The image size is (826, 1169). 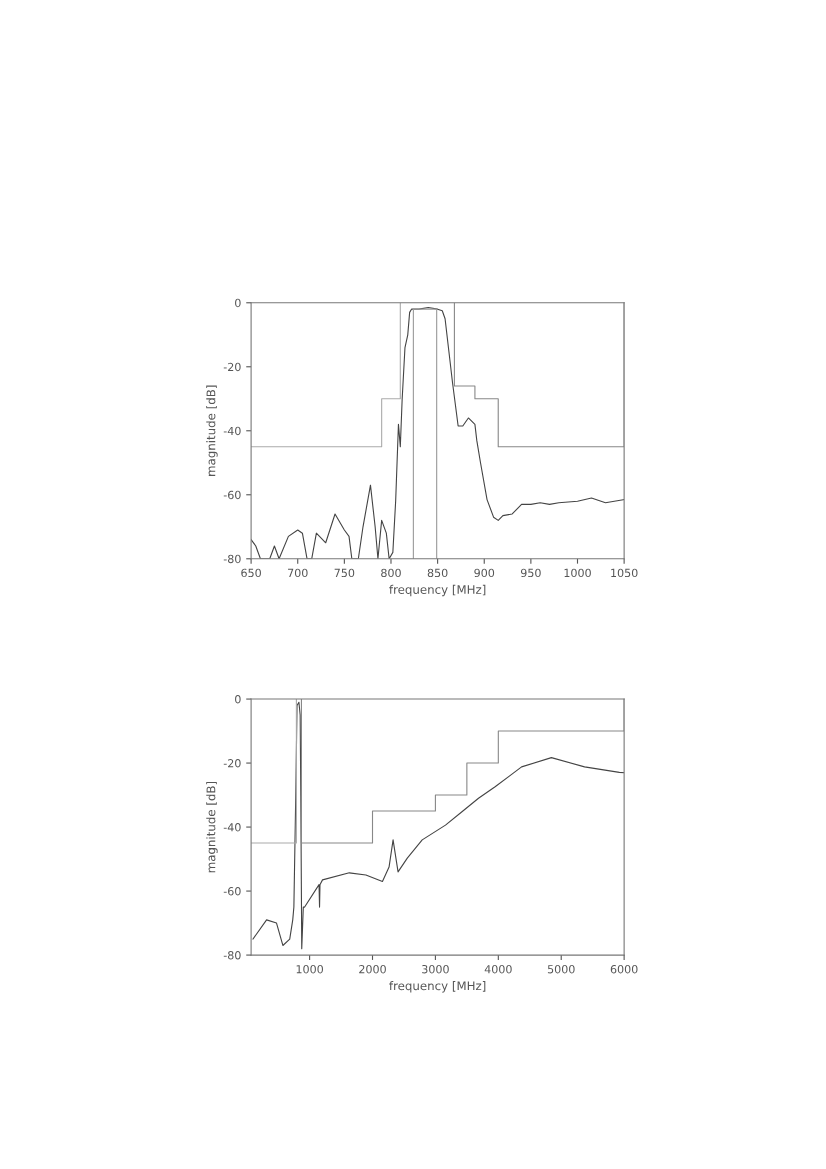 What do you see at coordinates (530, 573) in the screenshot?
I see `x-tick-label: 950` at bounding box center [530, 573].